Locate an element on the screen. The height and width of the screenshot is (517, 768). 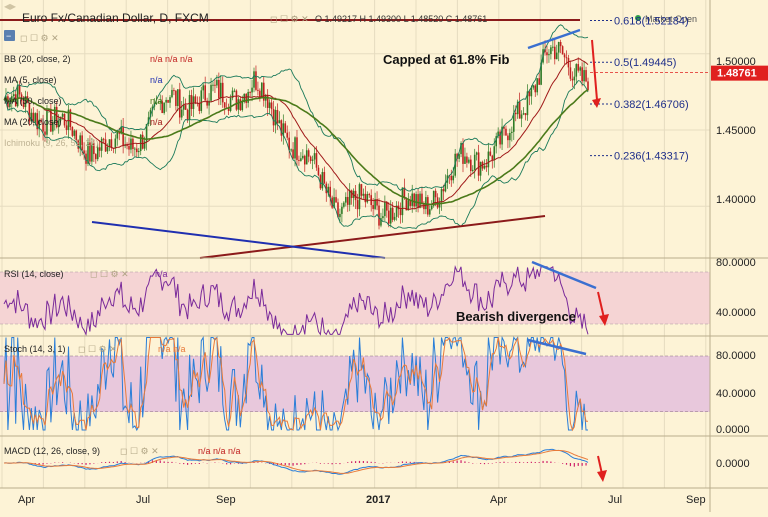
current-price-value: 1.48761 is located at coordinates (737, 74).